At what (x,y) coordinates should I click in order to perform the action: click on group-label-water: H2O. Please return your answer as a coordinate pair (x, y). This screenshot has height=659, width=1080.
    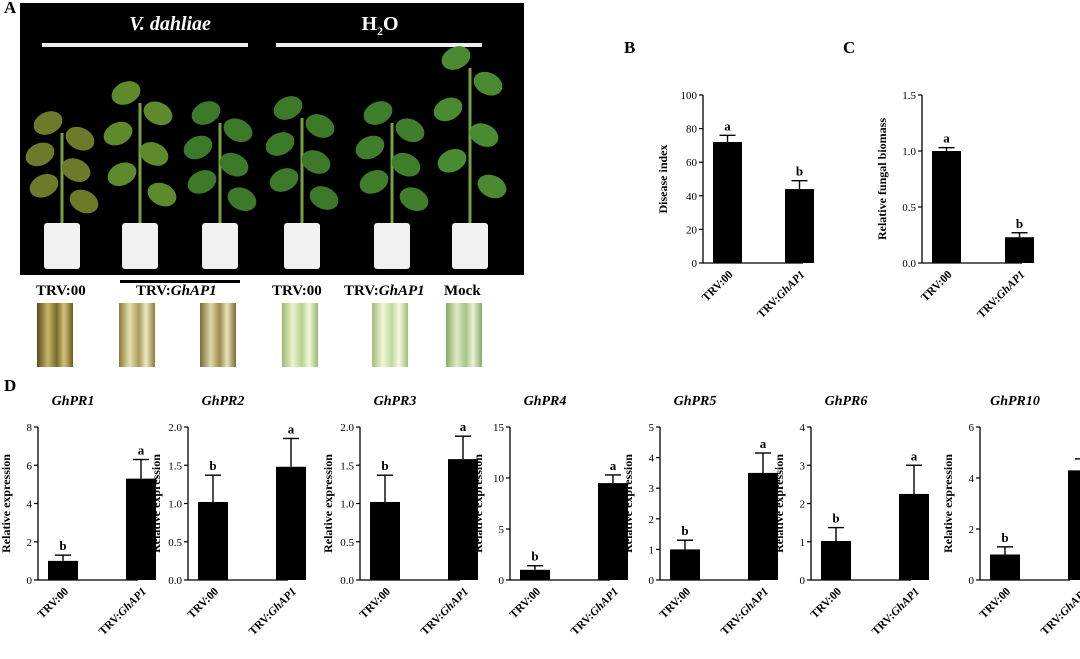
    Looking at the image, I should click on (380, 25).